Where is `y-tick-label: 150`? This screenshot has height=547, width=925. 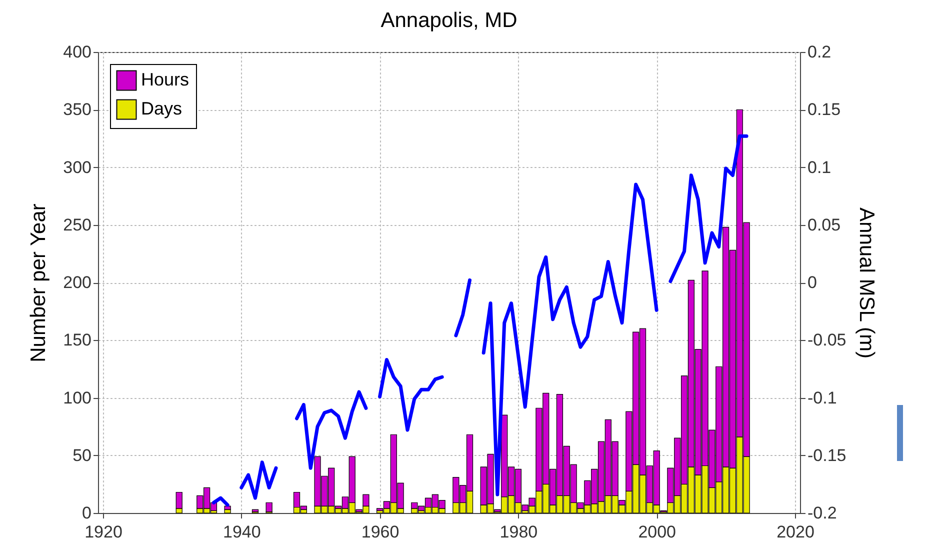
y-tick-label: 150 is located at coordinates (77, 340).